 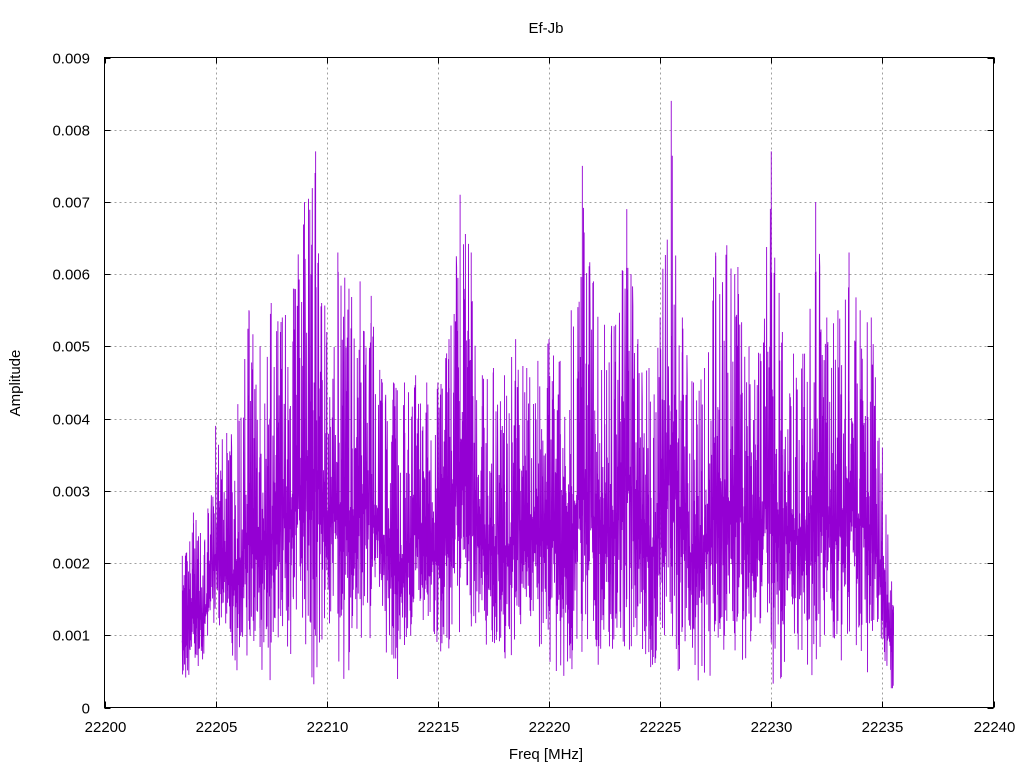 I want to click on y-tick-label: 0.001, so click(x=71, y=636).